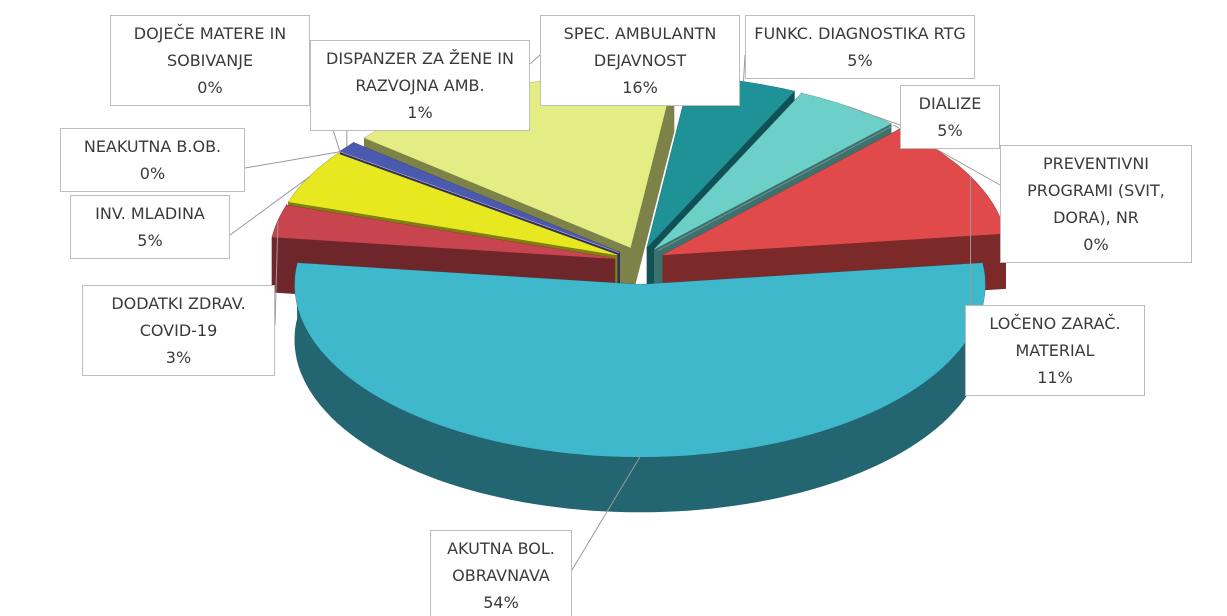 Image resolution: width=1227 pixels, height=616 pixels. I want to click on data-label: DISPANZER ZA ŽENE IN RAZVOJNA AMB. 1%, so click(420, 85).